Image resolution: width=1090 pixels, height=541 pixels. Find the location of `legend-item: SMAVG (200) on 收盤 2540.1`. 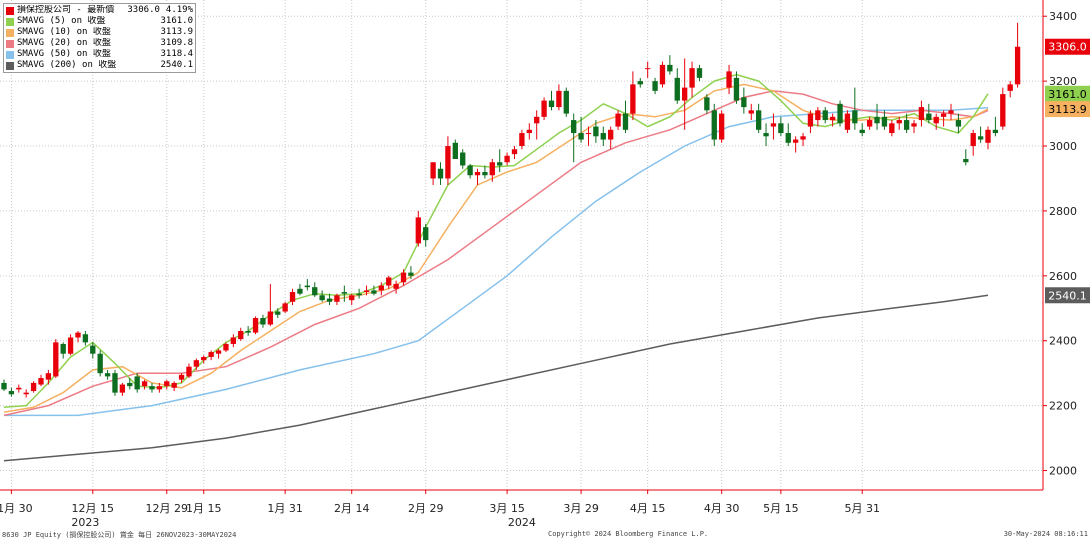

legend-item: SMAVG (200) on 收盤 2540.1 is located at coordinates (99, 65).